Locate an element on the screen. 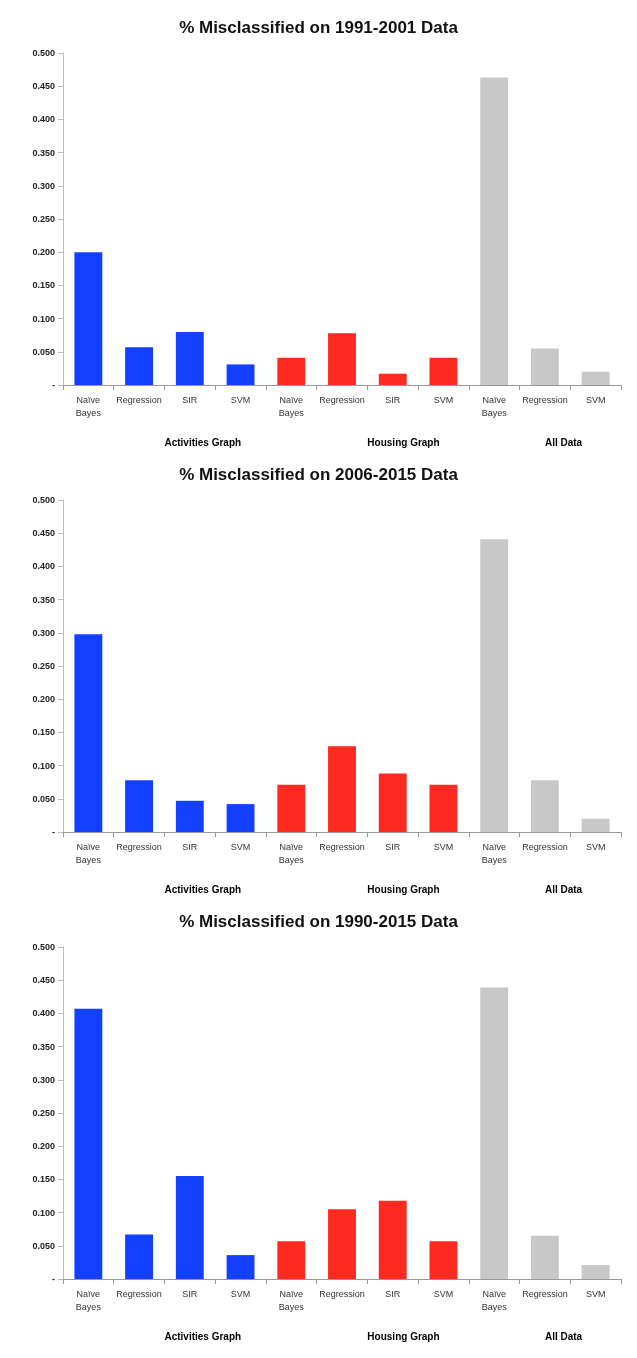 This screenshot has height=1358, width=637. chart-title: % Misclassified on 2006-2015 Data is located at coordinates (319, 474).